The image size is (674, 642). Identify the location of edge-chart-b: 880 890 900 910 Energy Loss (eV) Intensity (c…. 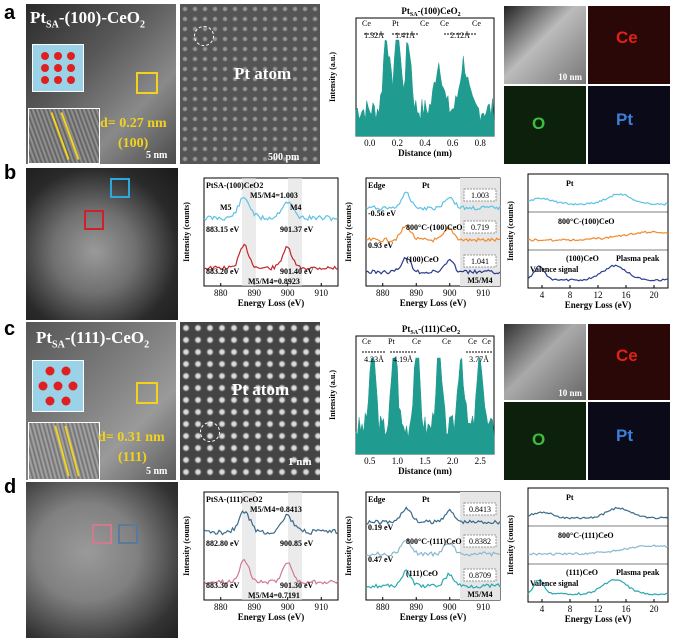
(422, 242).